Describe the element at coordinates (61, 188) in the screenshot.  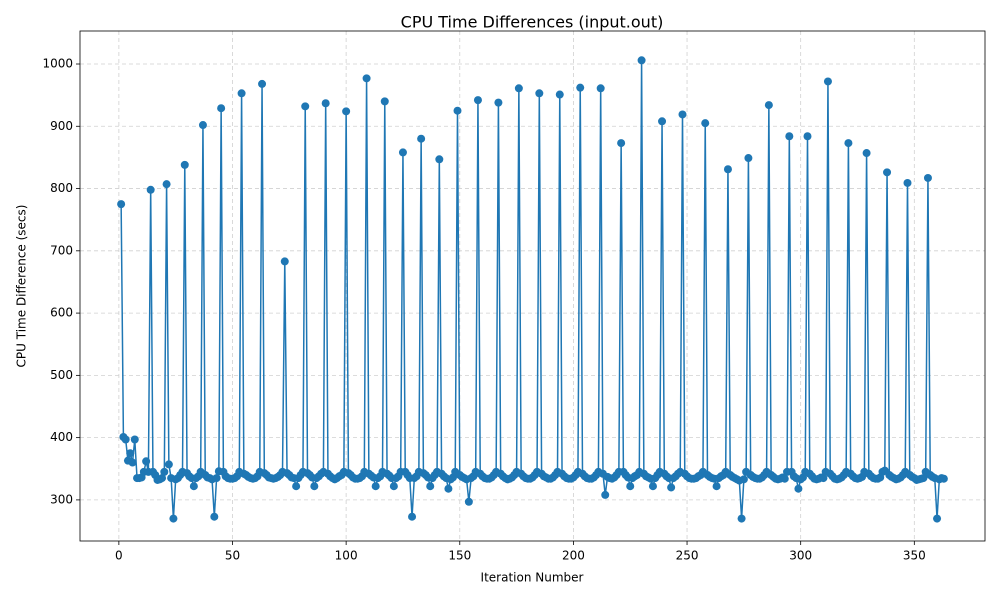
I see `y-tick-label: 800` at that location.